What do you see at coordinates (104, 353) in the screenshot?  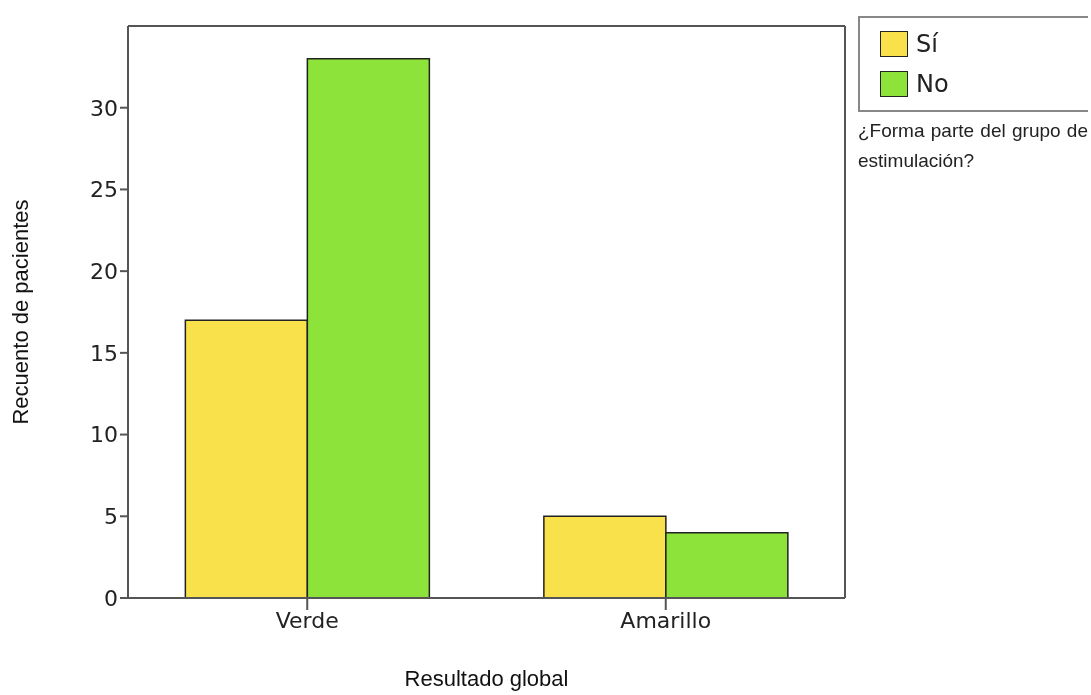 I see `y-tick-label: 15` at bounding box center [104, 353].